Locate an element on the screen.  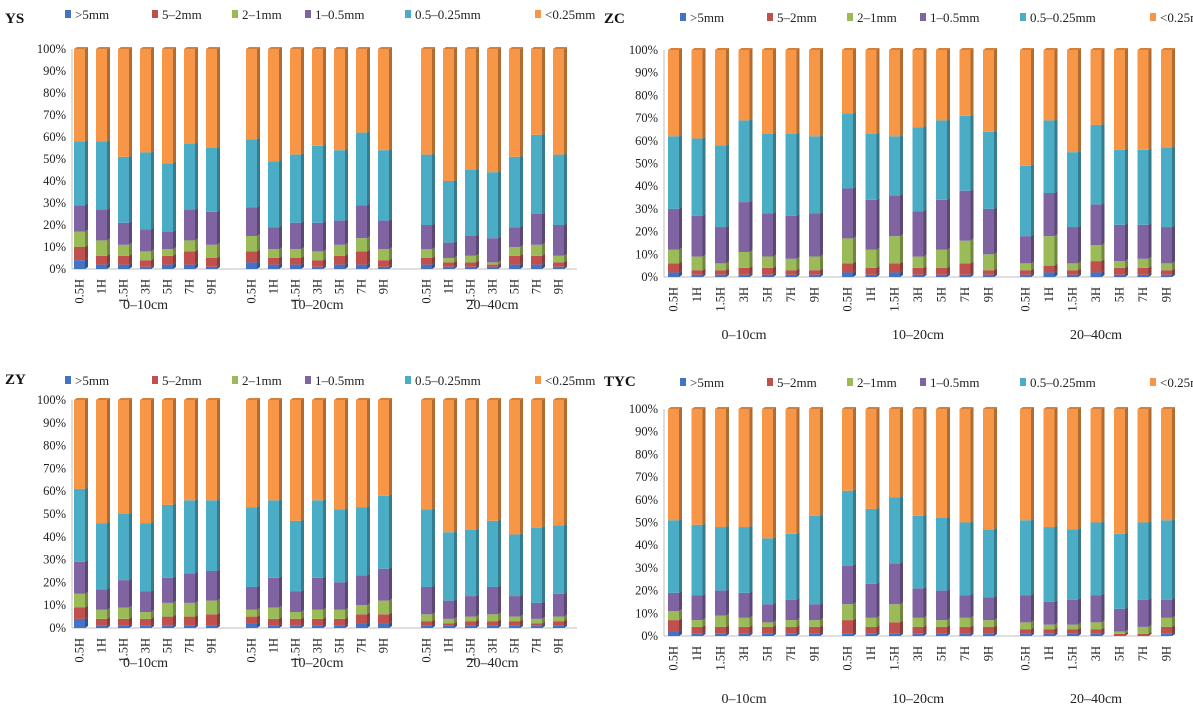
y-tick-label: 50% is located at coordinates (54, 159).